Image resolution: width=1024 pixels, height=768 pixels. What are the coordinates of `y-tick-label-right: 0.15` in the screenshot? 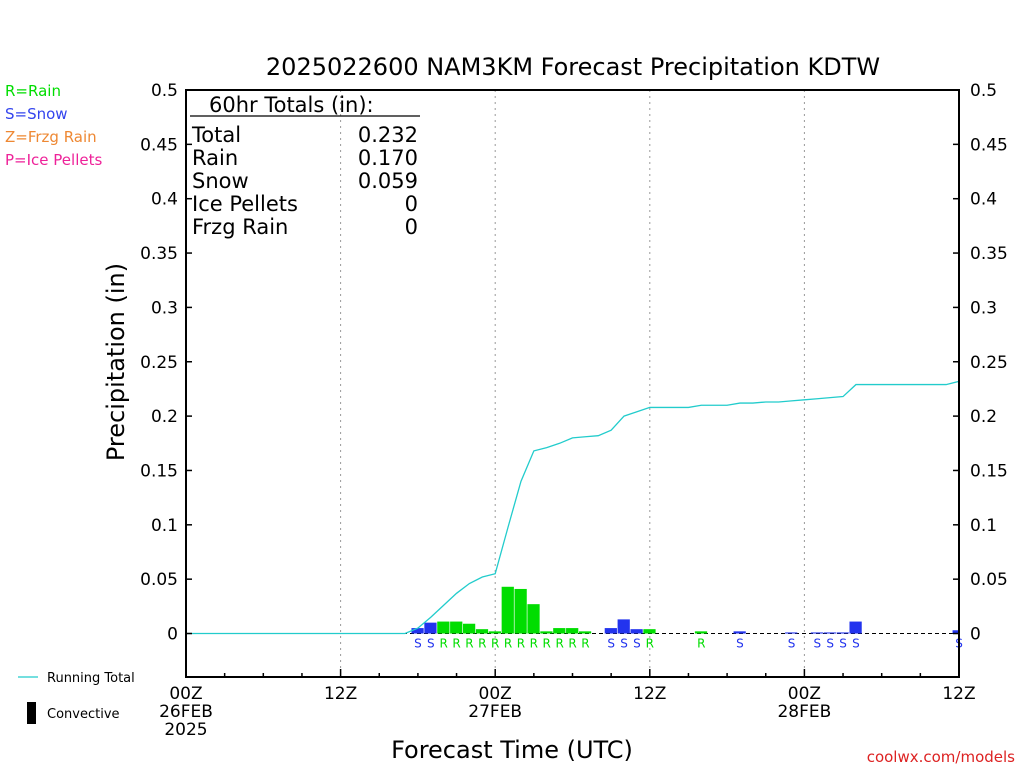 It's located at (989, 471).